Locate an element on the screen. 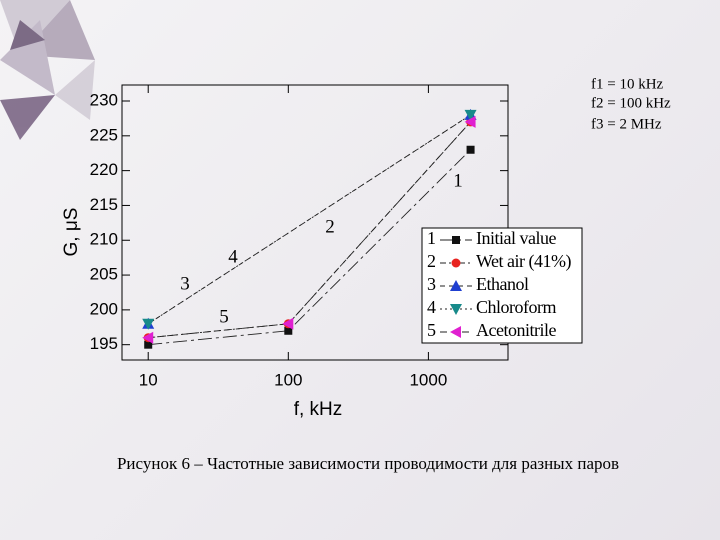 This screenshot has width=720, height=540. legend-label: Chloroform is located at coordinates (516, 307).